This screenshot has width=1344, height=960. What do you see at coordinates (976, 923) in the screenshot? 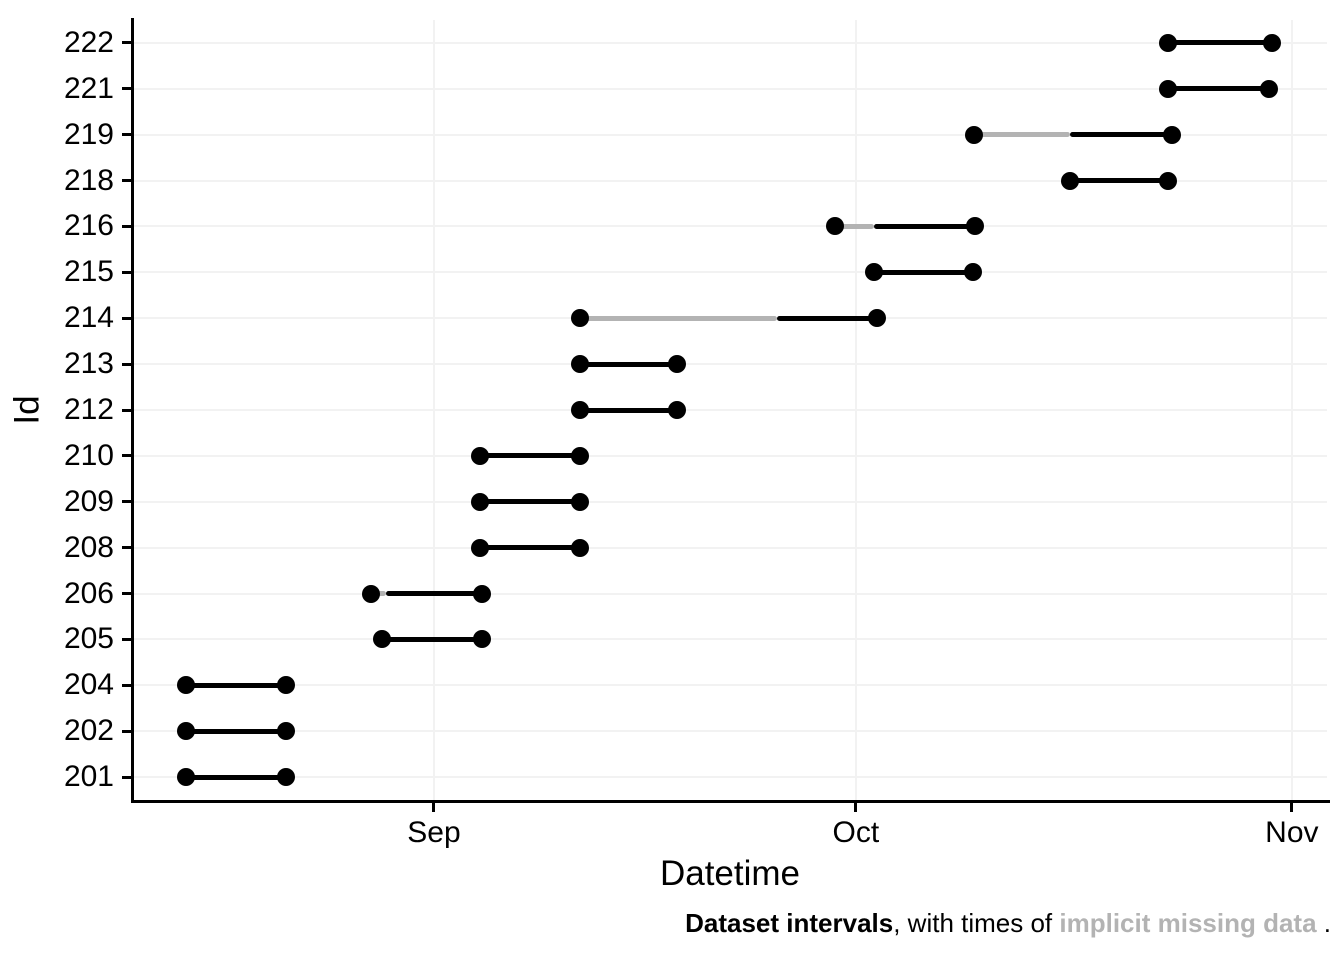
I see `caption-part: , with times of` at bounding box center [976, 923].